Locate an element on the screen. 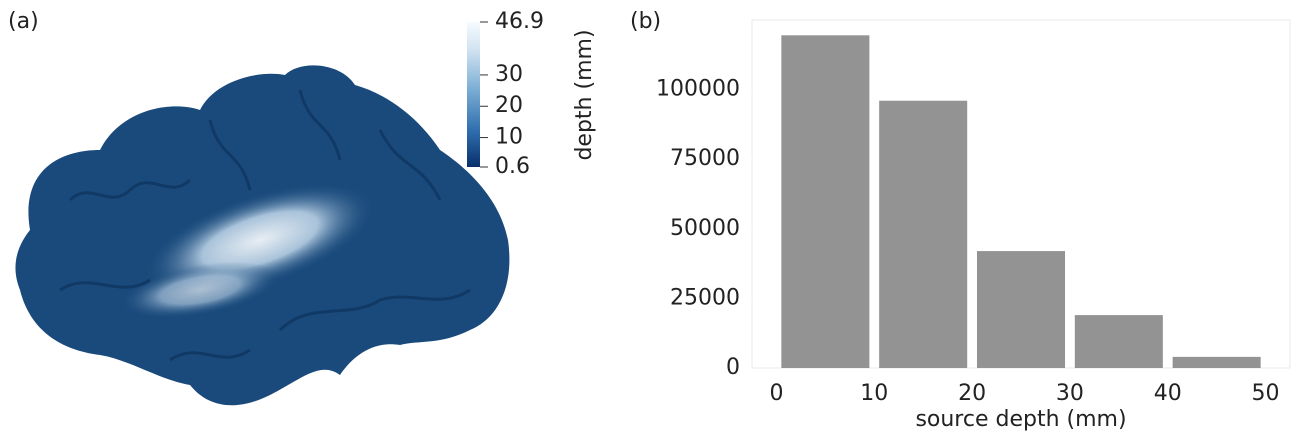 This screenshot has width=1298, height=439. colorbar-tick-label: 20 is located at coordinates (509, 105).